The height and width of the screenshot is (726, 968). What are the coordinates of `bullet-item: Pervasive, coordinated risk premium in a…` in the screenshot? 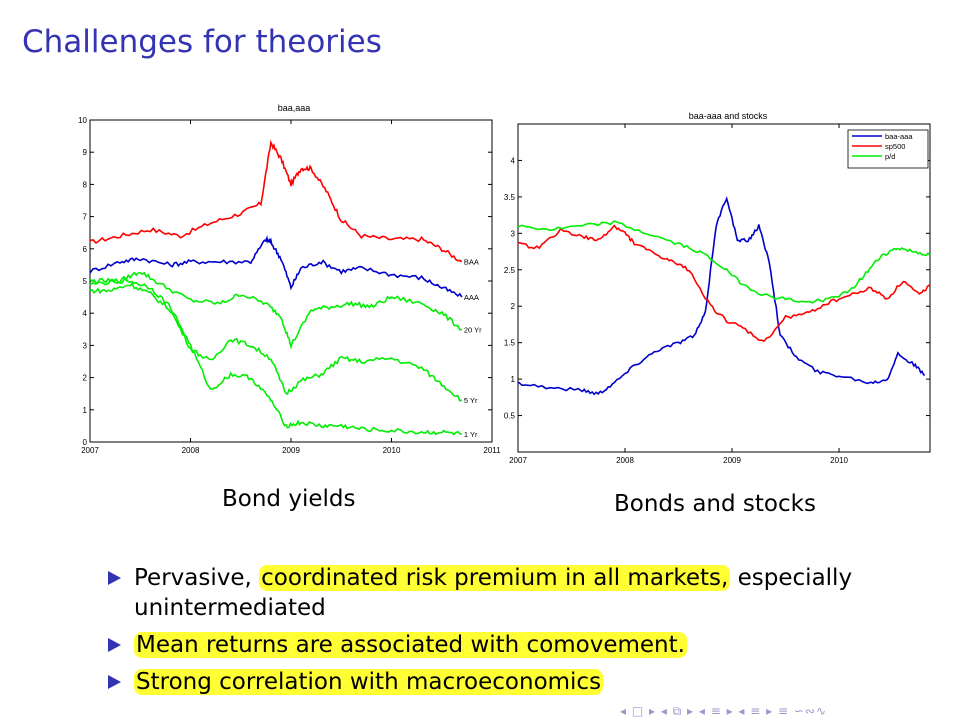 It's located at (523, 593).